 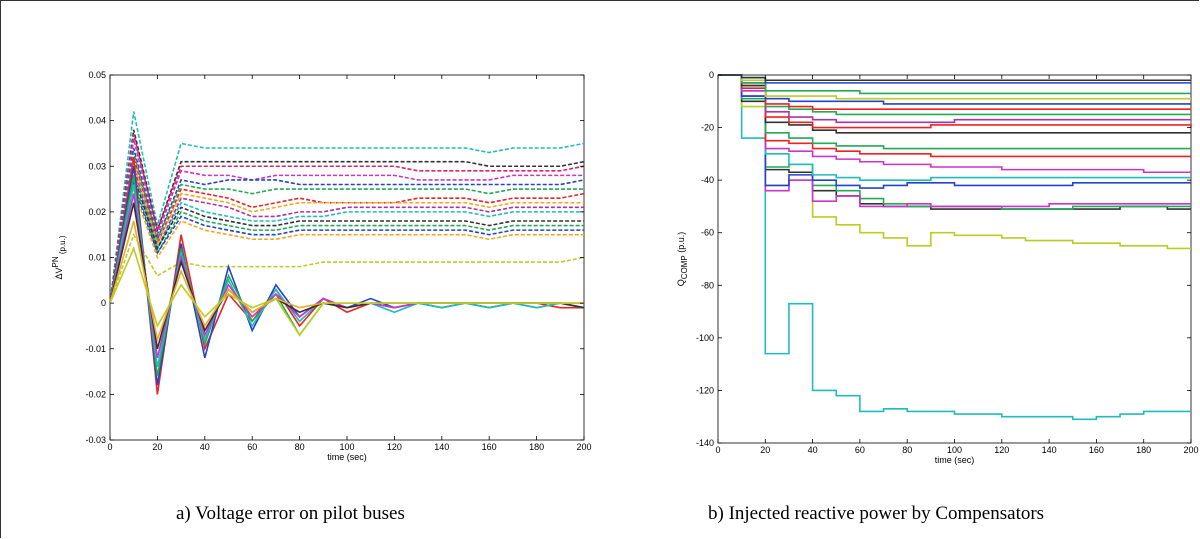 I want to click on chart-b-ytick-label: -140, so click(x=705, y=443).